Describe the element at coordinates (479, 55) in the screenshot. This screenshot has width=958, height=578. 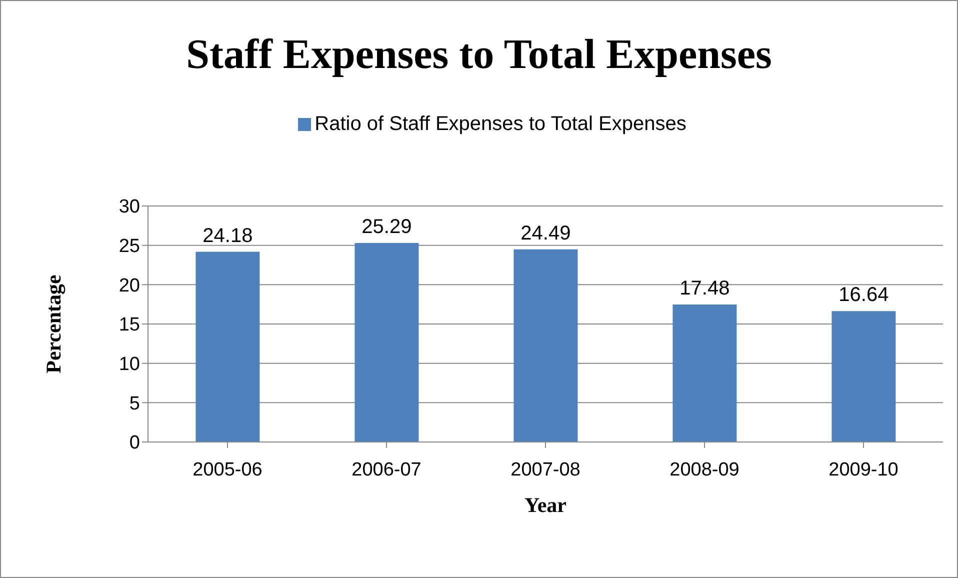
I see `chart-title: Staff Expenses to Total Expenses` at that location.